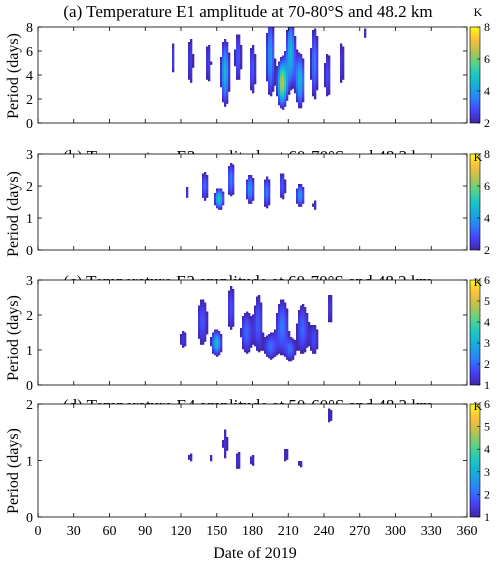 This screenshot has height=565, width=500. What do you see at coordinates (478, 406) in the screenshot?
I see `panel-d-colorbar-unit: K` at bounding box center [478, 406].